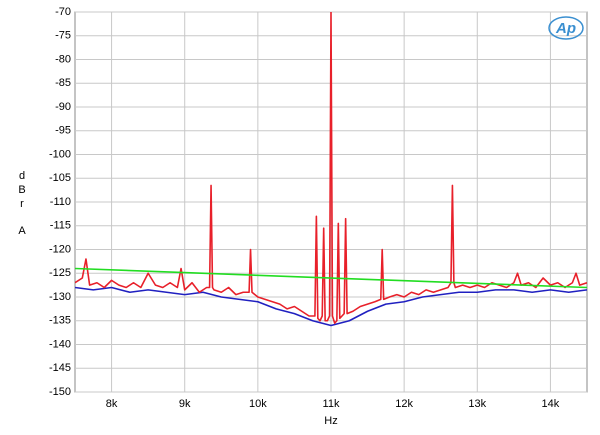 The image size is (600, 435). Describe the element at coordinates (60, 178) in the screenshot. I see `y-tick-label: -105` at that location.